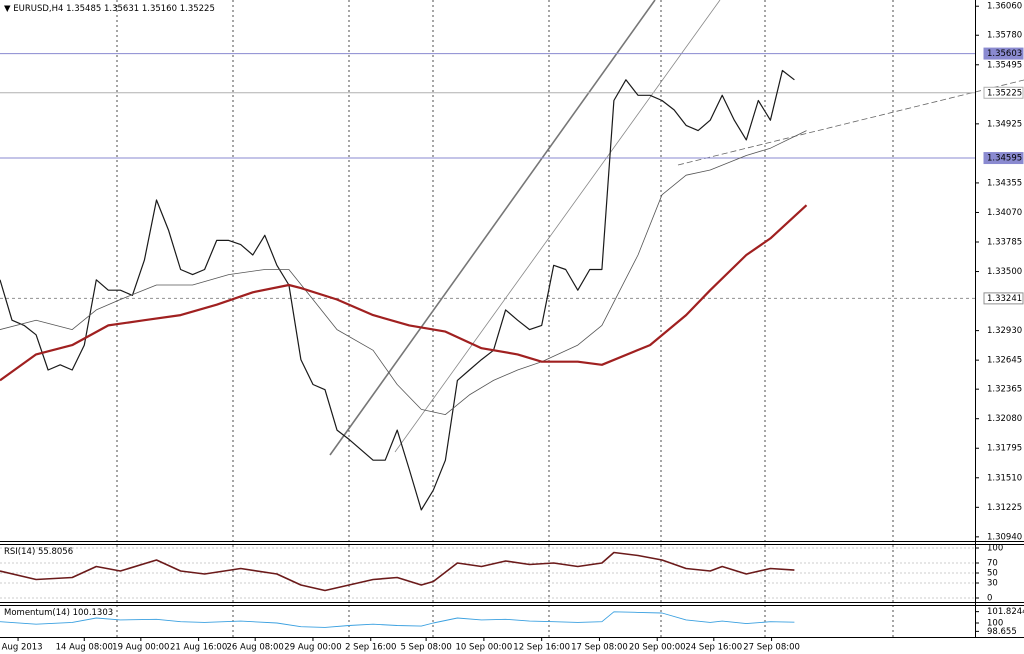 The width and height of the screenshot is (1024, 654). What do you see at coordinates (19, 552) in the screenshot?
I see `indicator-title: RSI(14)` at bounding box center [19, 552].